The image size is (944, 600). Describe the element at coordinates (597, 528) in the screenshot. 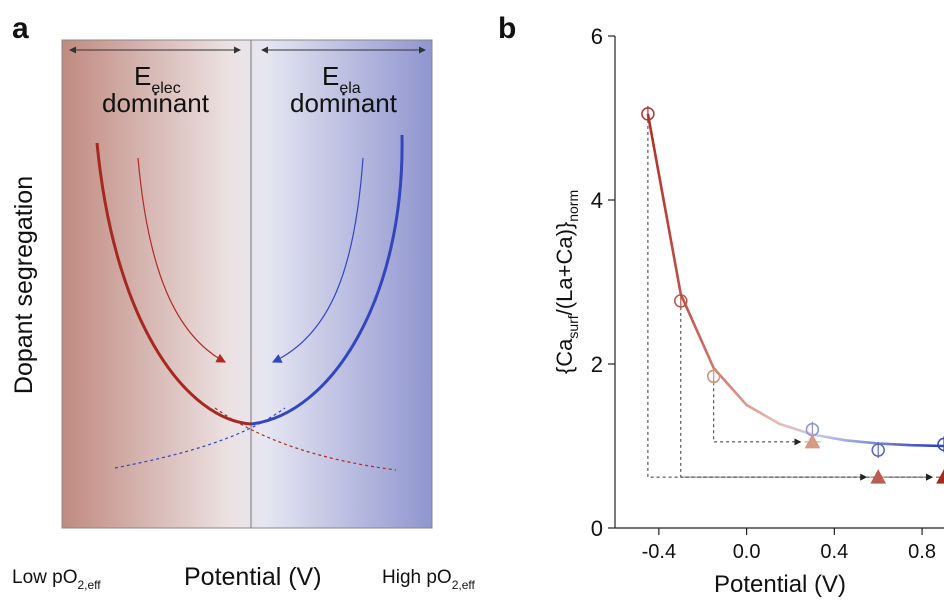

I see `y-tick-label: 0` at that location.